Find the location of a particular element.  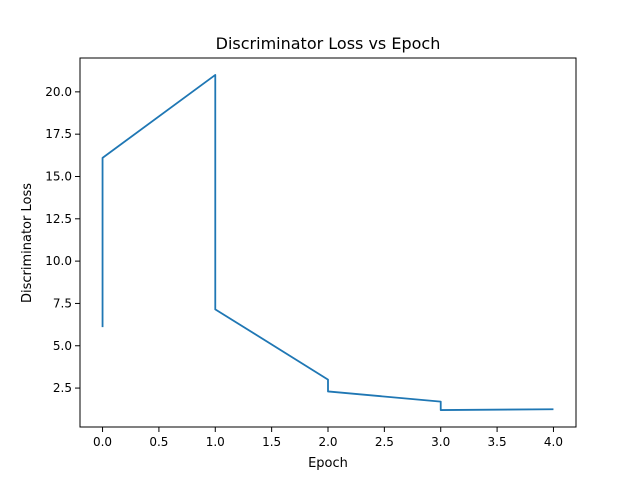

y-tick-label: 10.0 is located at coordinates (58, 261).